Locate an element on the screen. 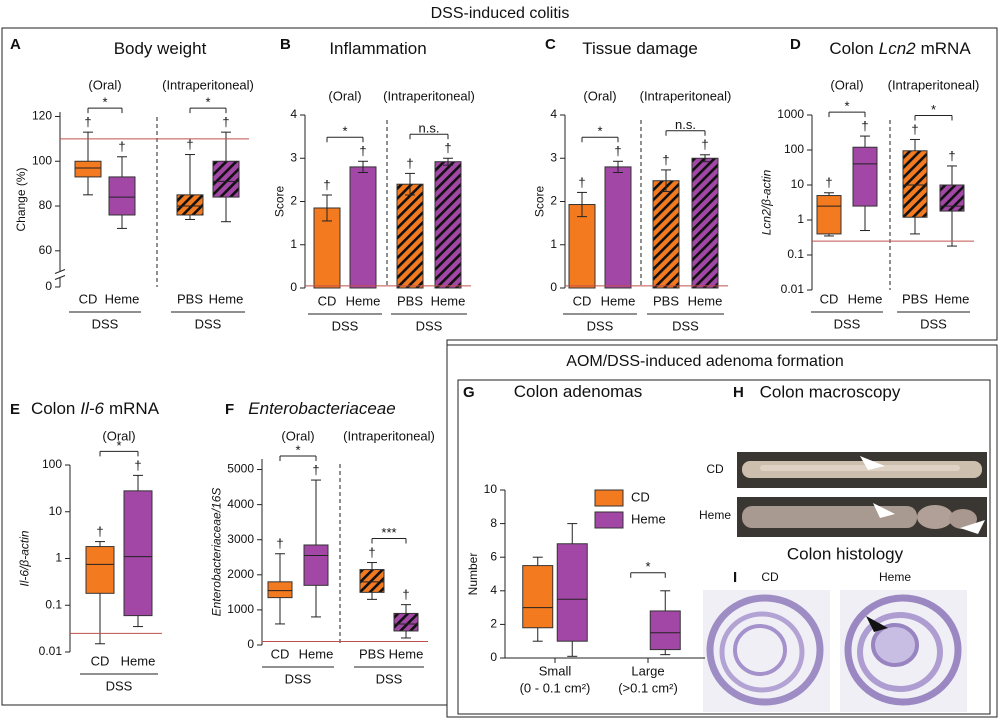  y-tick-label: 100 is located at coordinates (42, 160).